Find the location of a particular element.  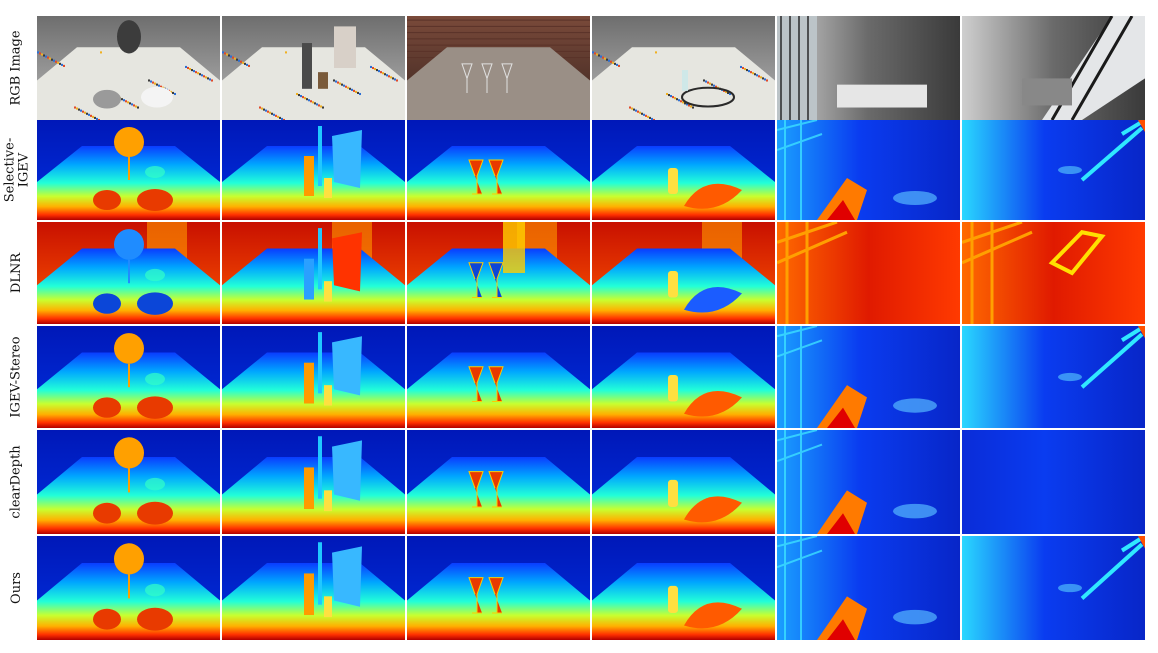

rgb-image-tabletop-scene is located at coordinates (128, 68).